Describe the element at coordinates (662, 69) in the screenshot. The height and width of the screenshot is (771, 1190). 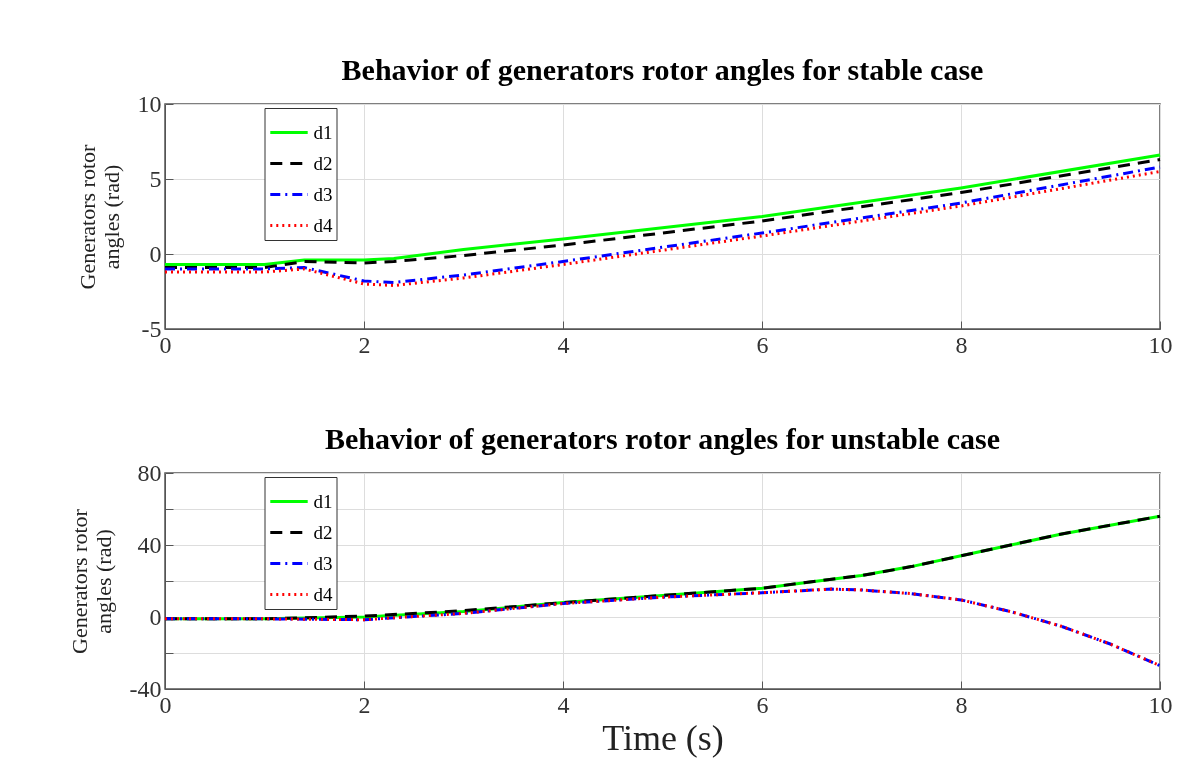
I see `chart-title: Behavior of generators rotor angles for stable case` at that location.